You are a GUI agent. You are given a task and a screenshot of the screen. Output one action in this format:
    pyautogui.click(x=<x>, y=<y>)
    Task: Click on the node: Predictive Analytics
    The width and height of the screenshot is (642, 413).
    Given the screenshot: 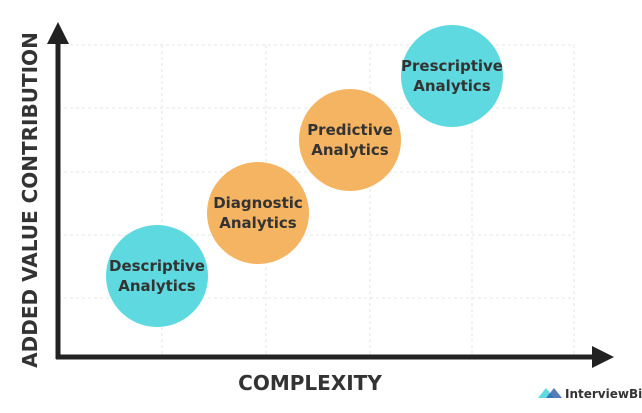 What is the action you would take?
    pyautogui.click(x=350, y=140)
    